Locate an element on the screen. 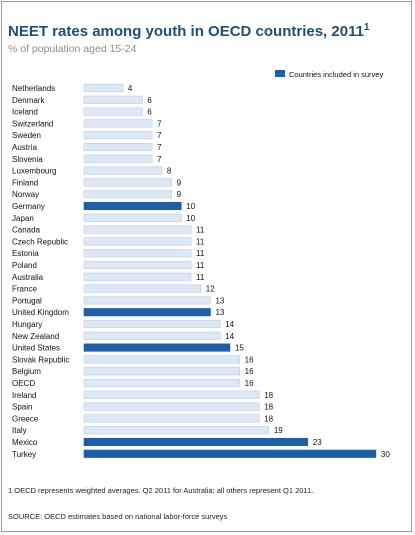 The width and height of the screenshot is (415, 535). category-label: Iceland is located at coordinates (25, 112).